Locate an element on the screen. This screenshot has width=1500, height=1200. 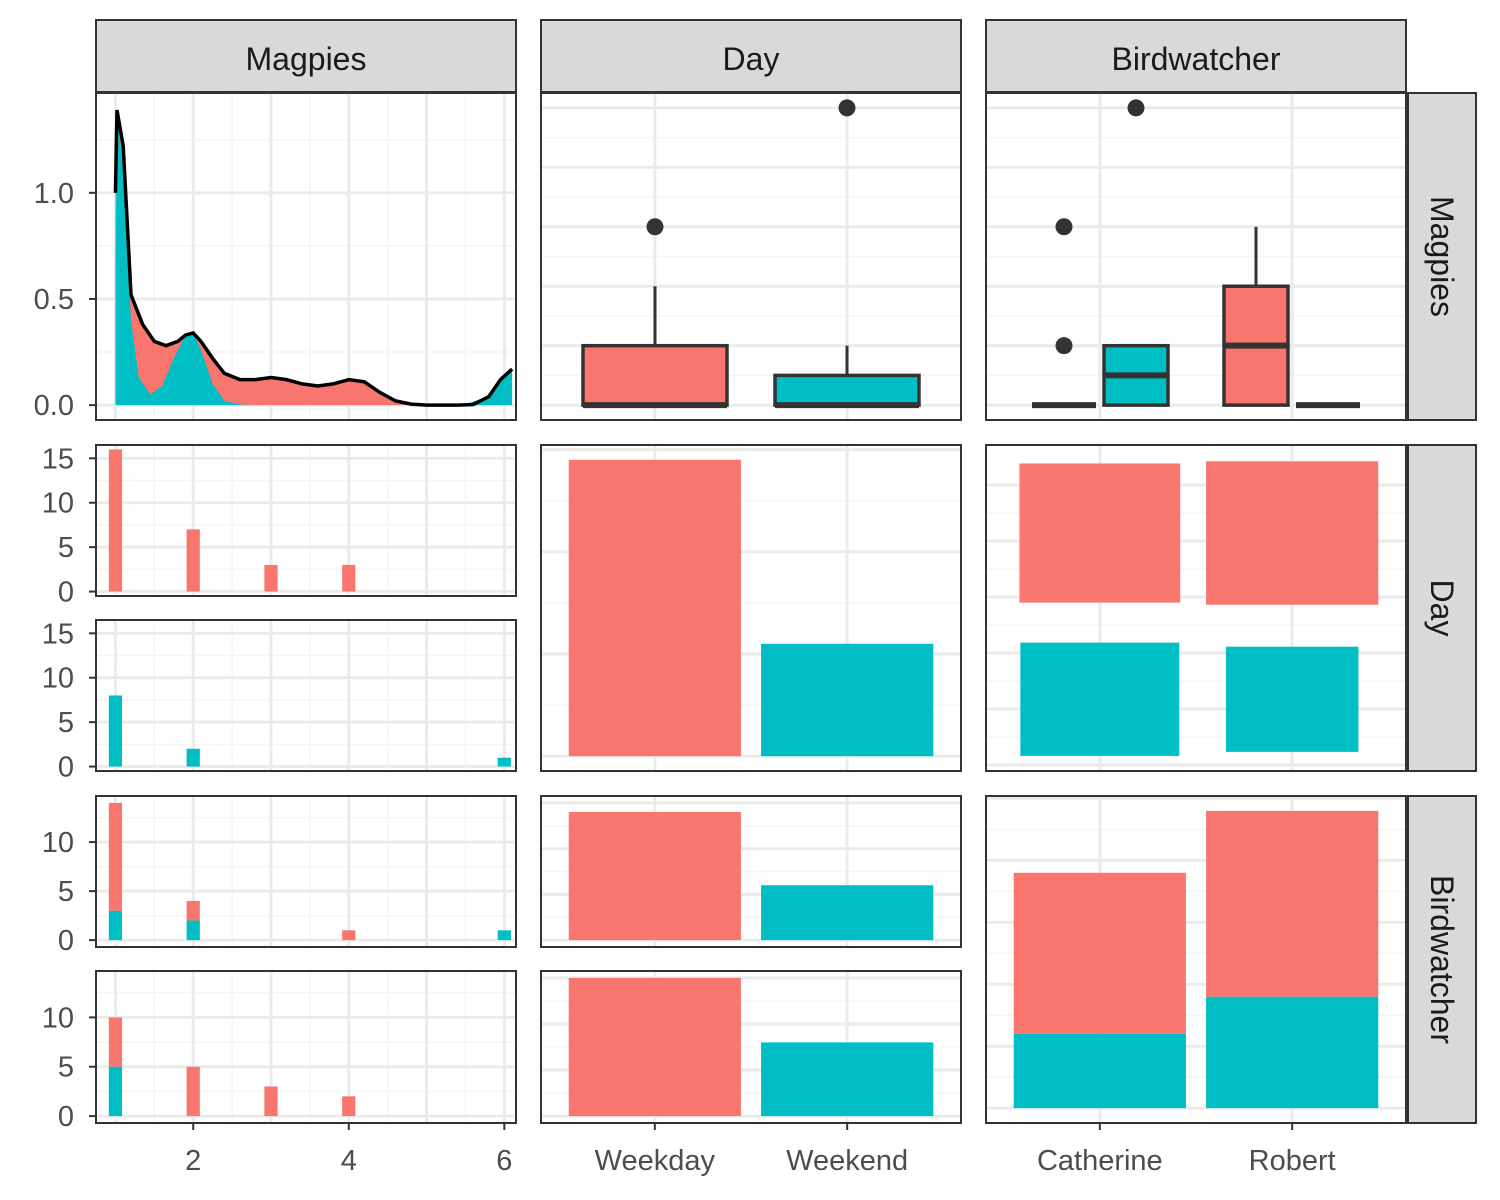
boxplot-catherine-weekday is located at coordinates (1064, 313).